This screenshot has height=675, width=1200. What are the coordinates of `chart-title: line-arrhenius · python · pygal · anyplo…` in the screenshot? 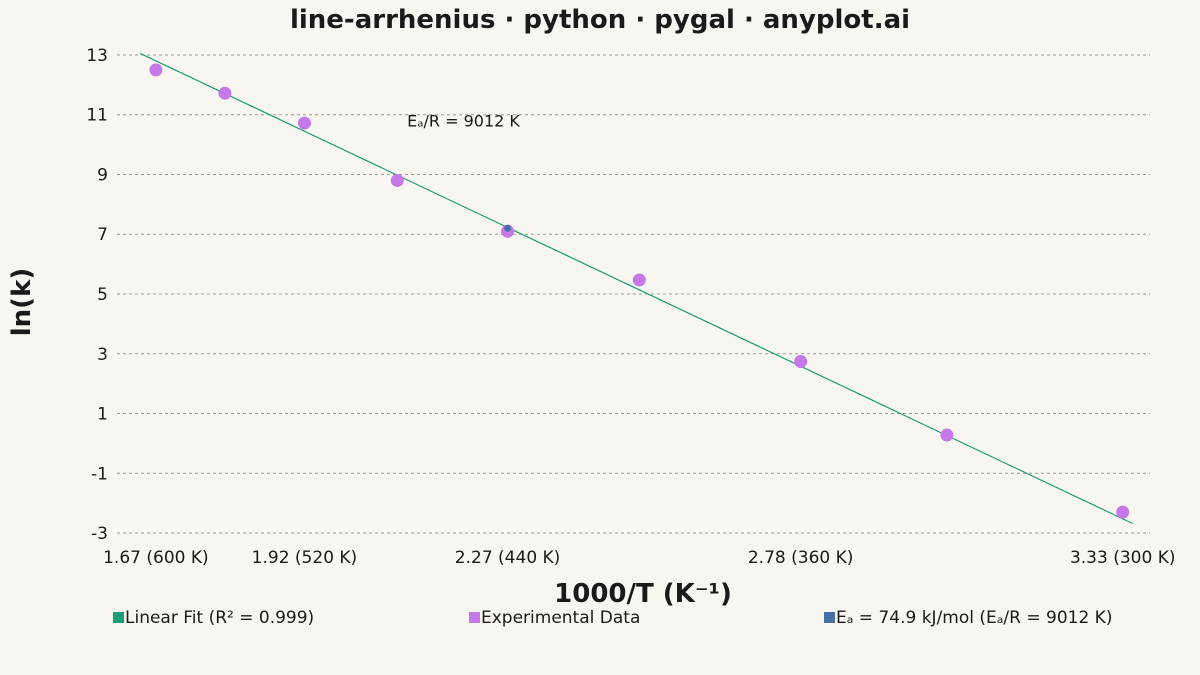 It's located at (600, 20).